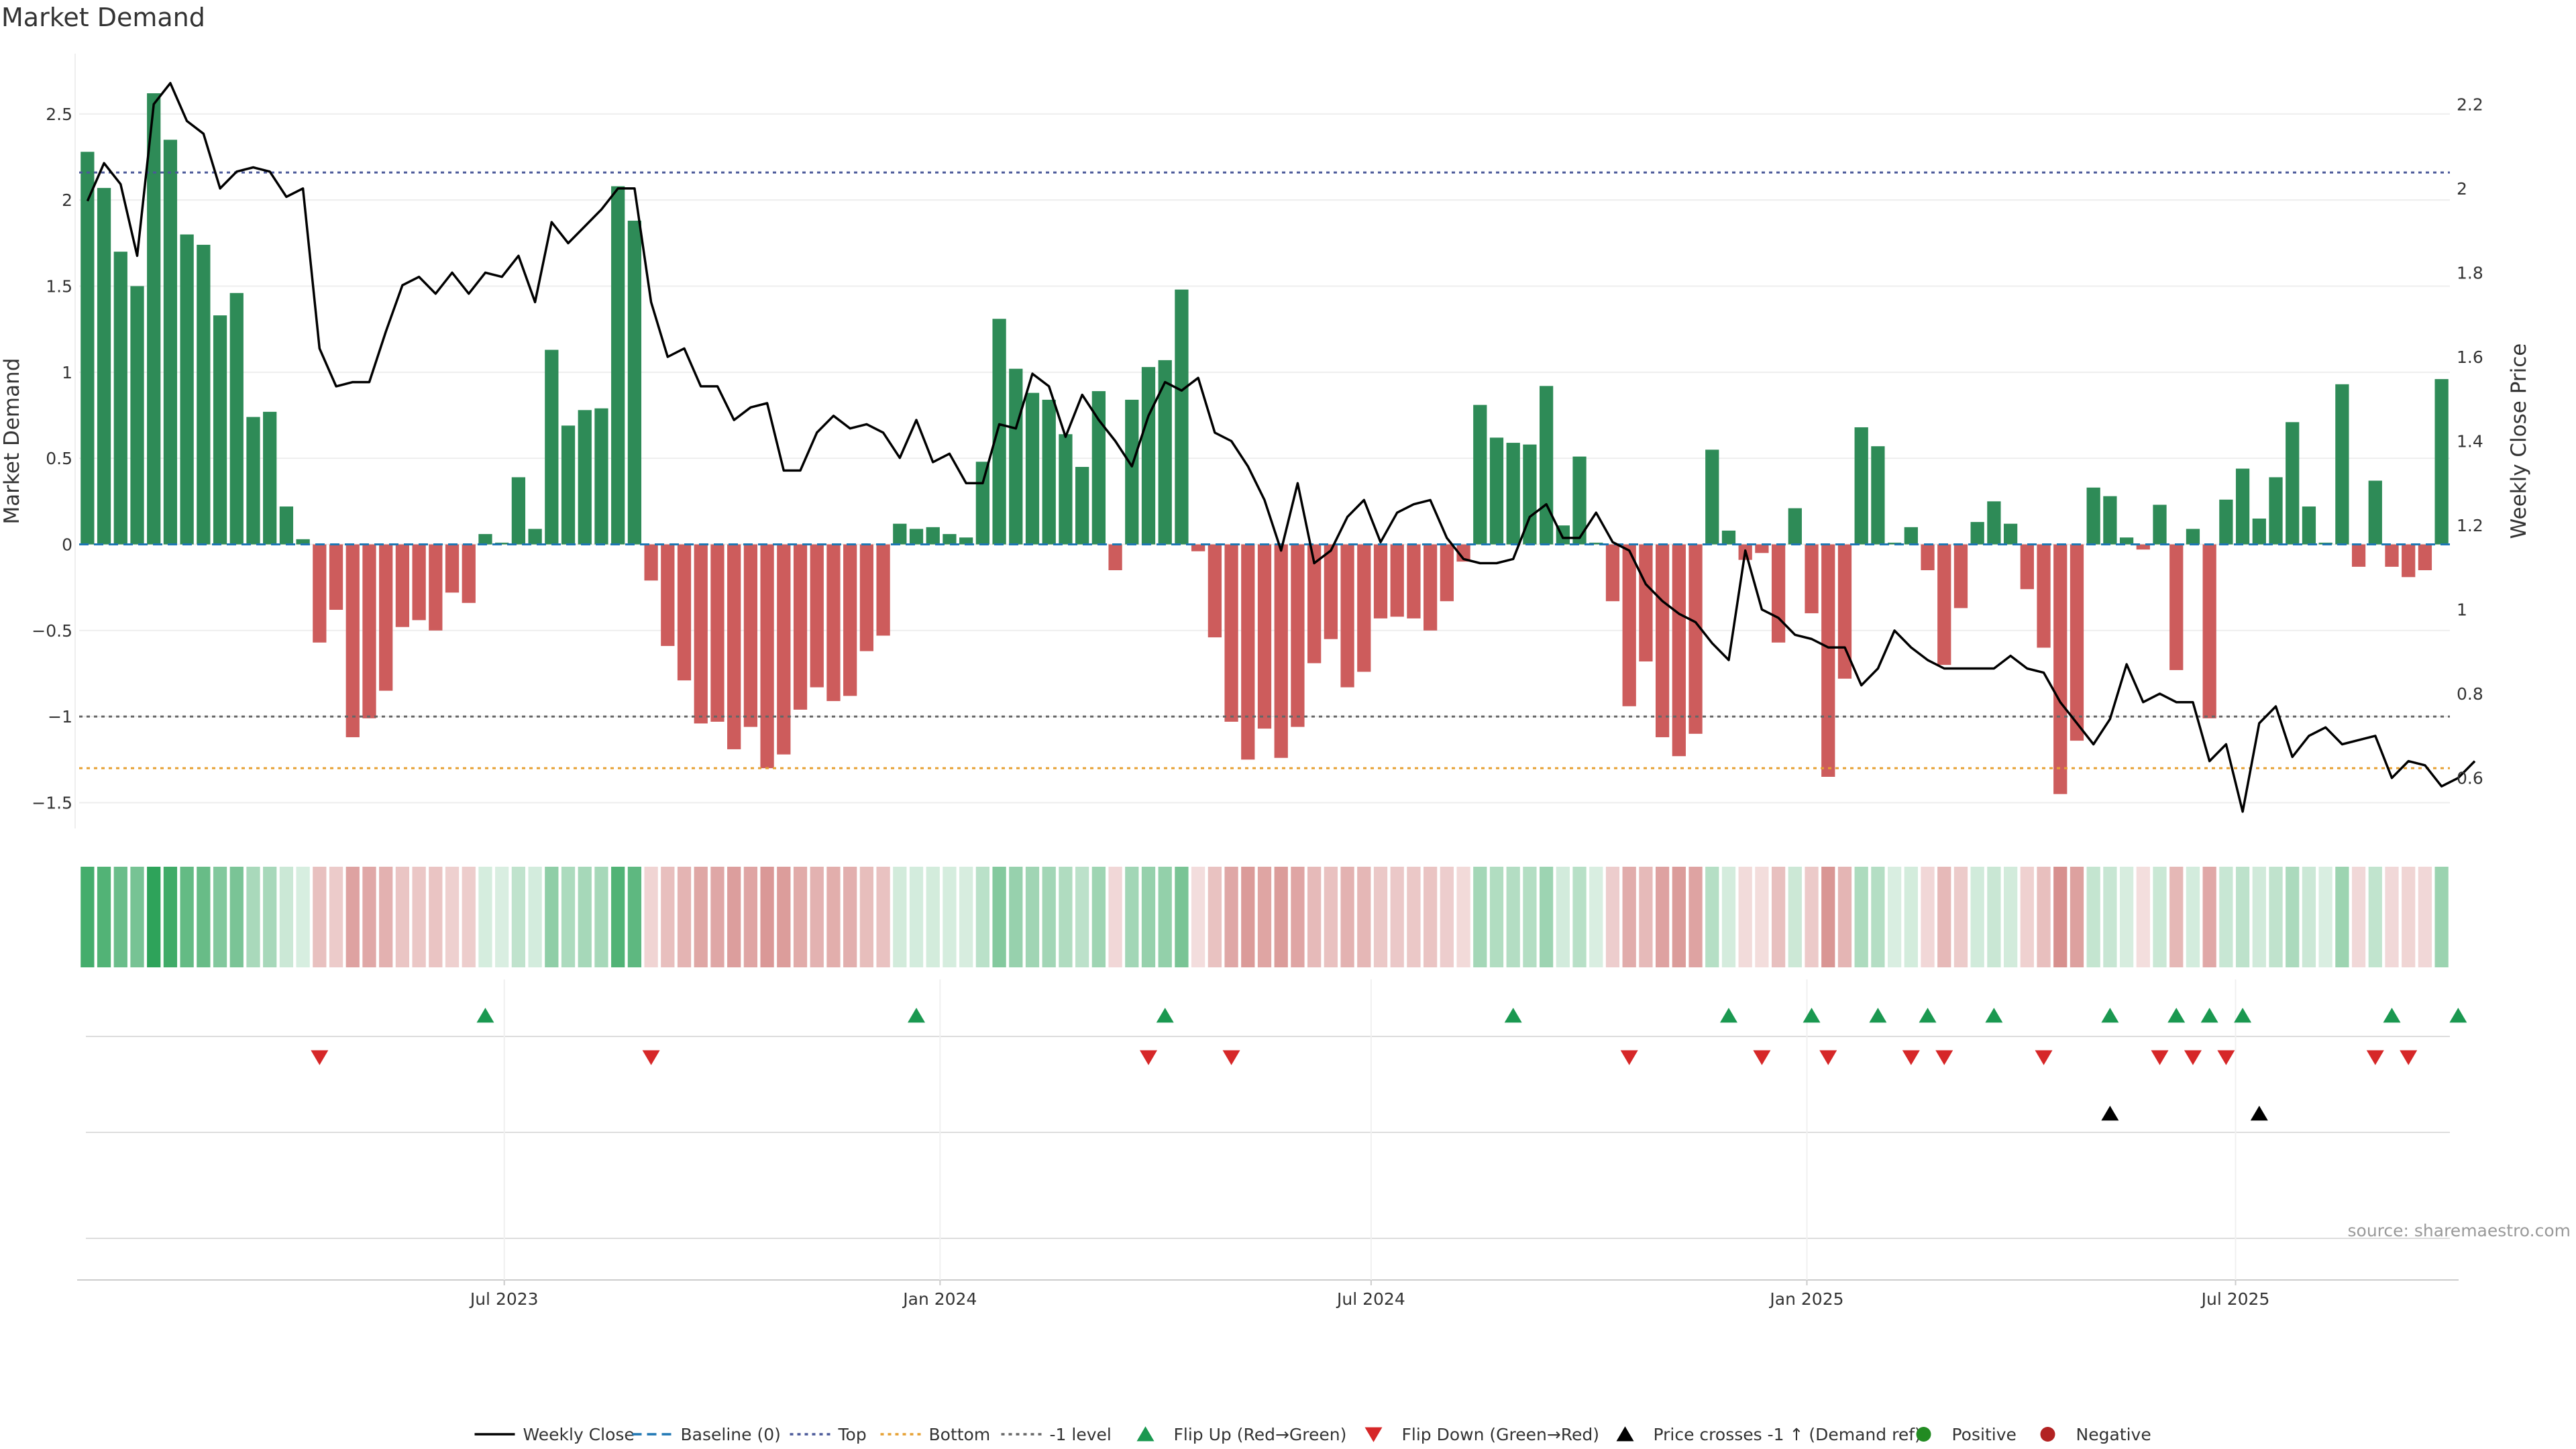 This screenshot has height=1449, width=2576. What do you see at coordinates (2470, 357) in the screenshot?
I see `y2-tick-label: 1.6` at bounding box center [2470, 357].